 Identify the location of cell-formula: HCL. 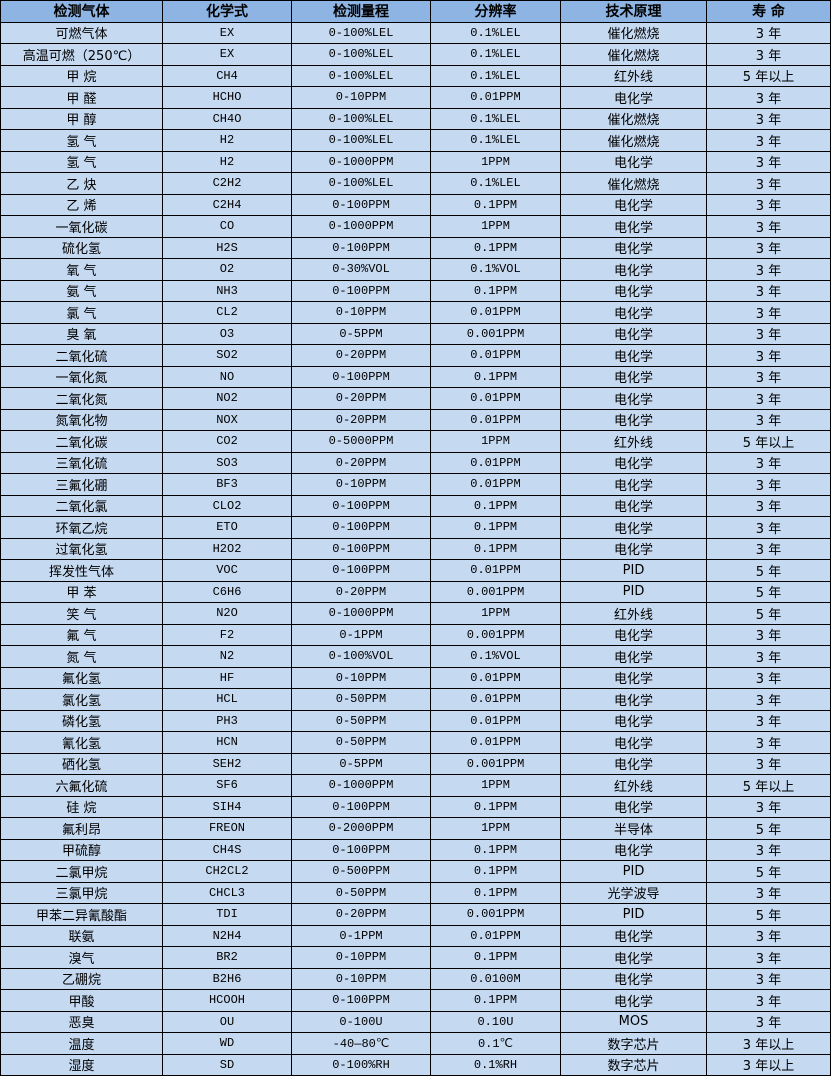
(227, 699).